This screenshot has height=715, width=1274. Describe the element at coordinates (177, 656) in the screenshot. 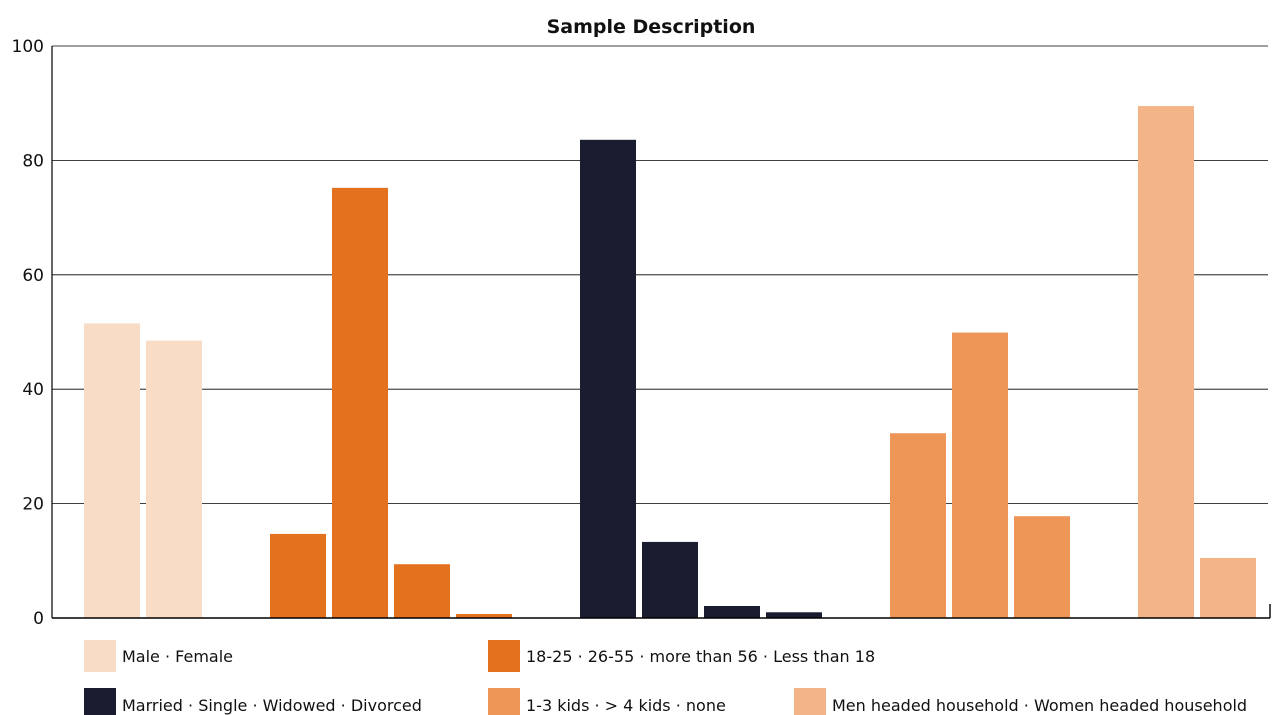

I see `legend-label: Male · Female` at that location.